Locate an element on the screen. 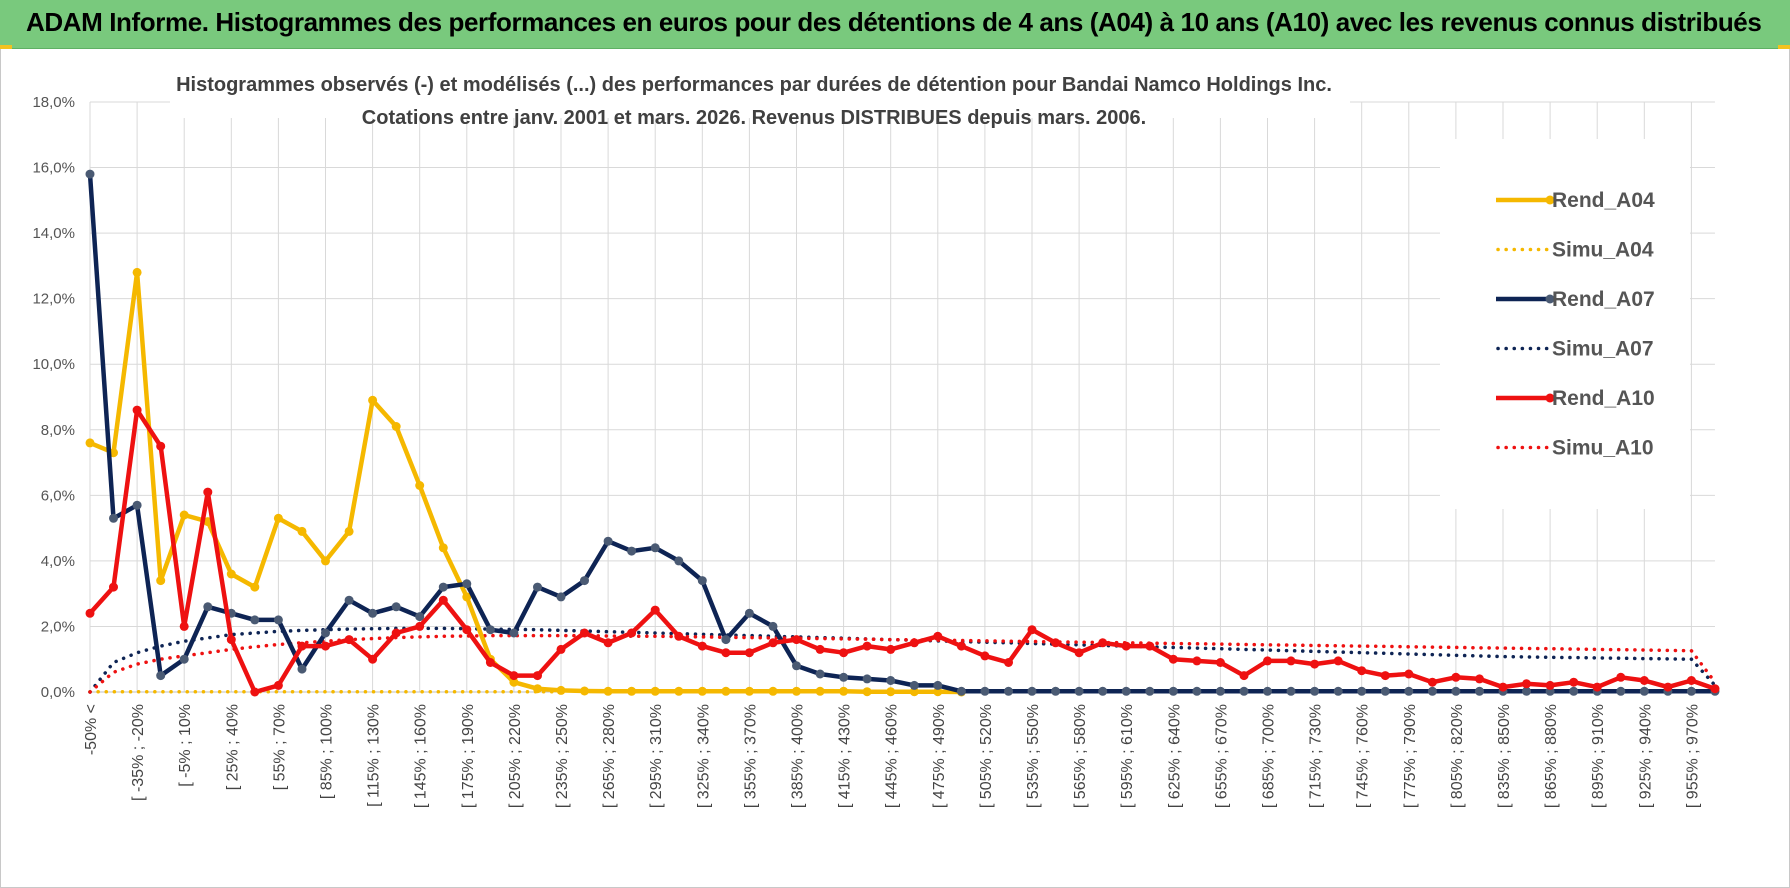 Image resolution: width=1790 pixels, height=888 pixels. x-tick-label: [ 85% ; 100% is located at coordinates (327, 751).